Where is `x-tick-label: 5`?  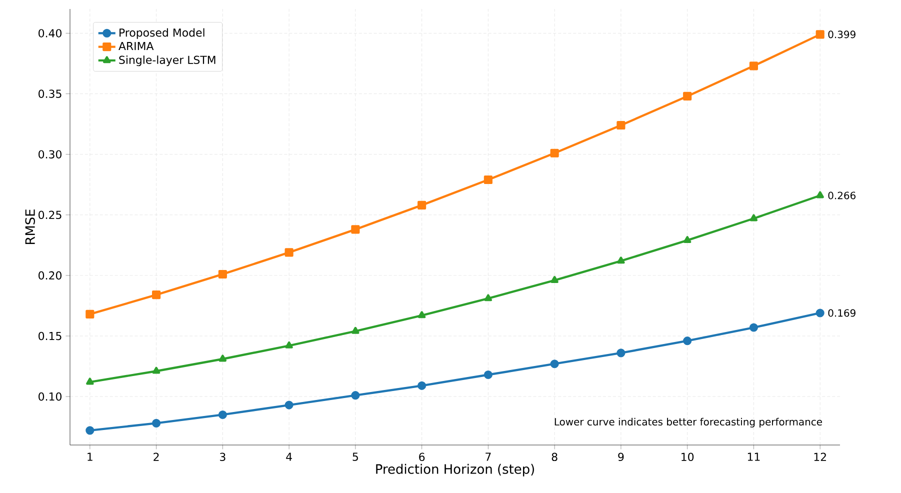
x-tick-label: 5 is located at coordinates (355, 456).